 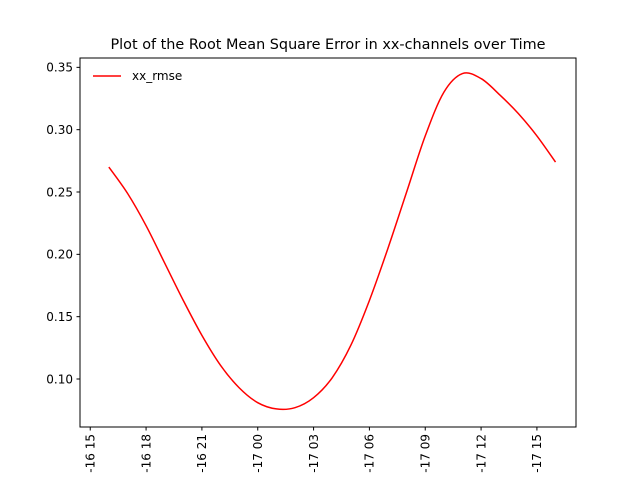 I want to click on y-tick-label: 0.35, so click(x=59, y=68).